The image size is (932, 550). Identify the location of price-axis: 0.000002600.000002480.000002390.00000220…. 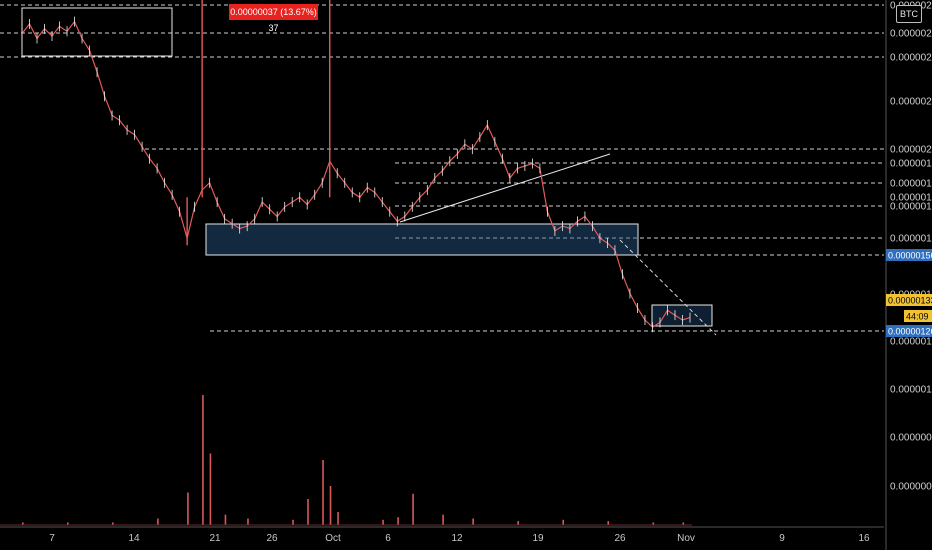
(908, 275).